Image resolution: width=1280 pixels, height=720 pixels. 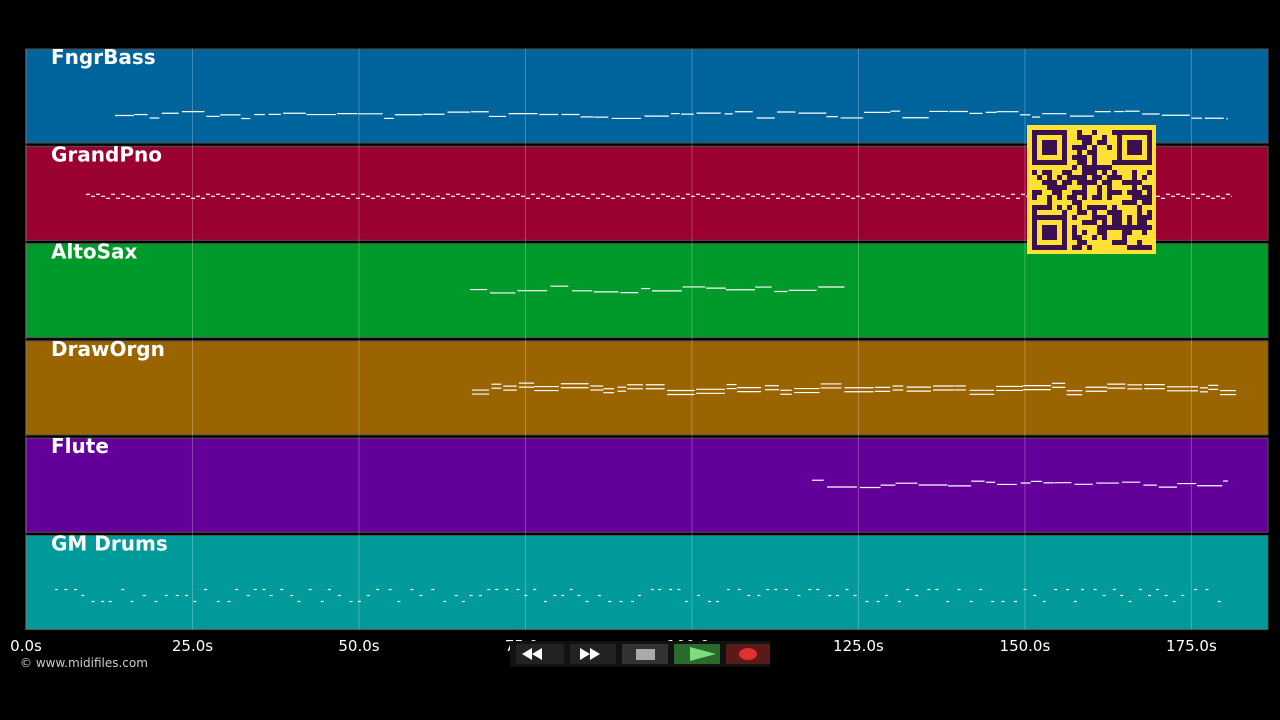 I want to click on fast-forward-button, so click(x=593, y=654).